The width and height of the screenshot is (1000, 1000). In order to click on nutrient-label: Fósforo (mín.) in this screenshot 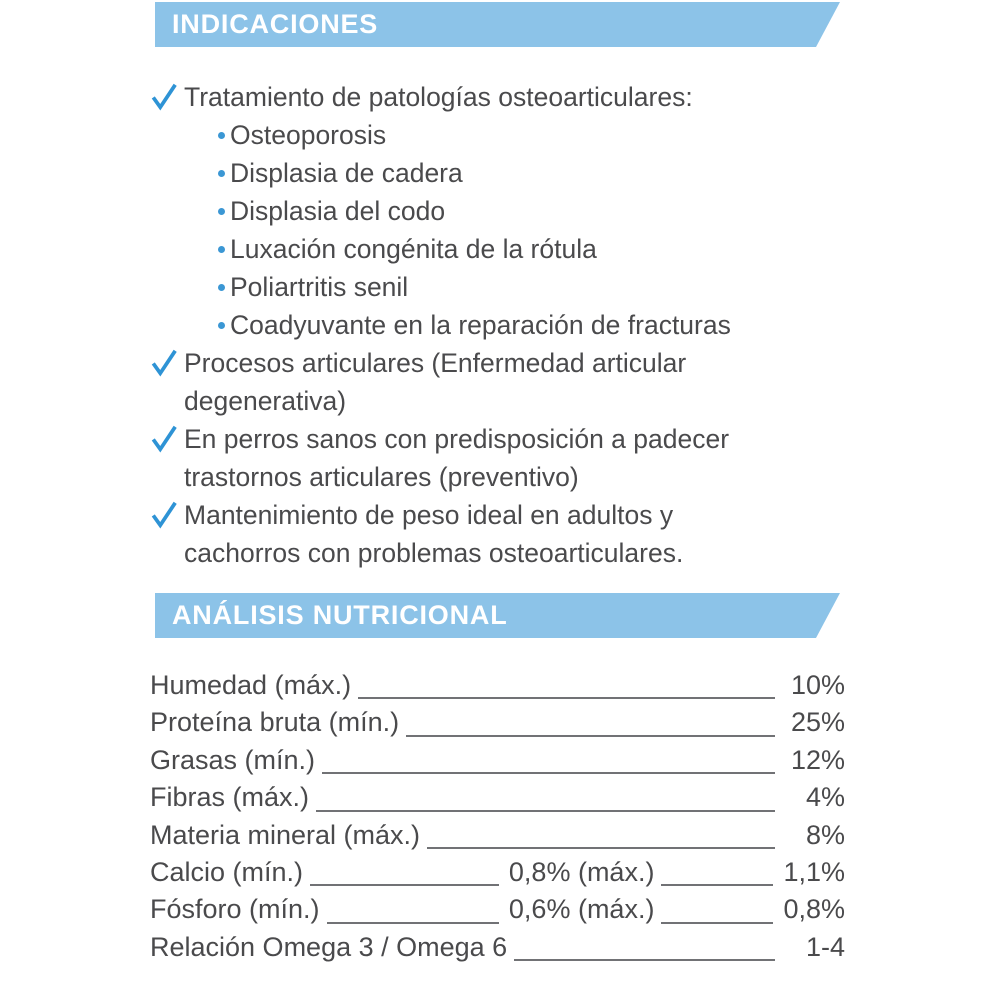, I will do `click(235, 909)`.